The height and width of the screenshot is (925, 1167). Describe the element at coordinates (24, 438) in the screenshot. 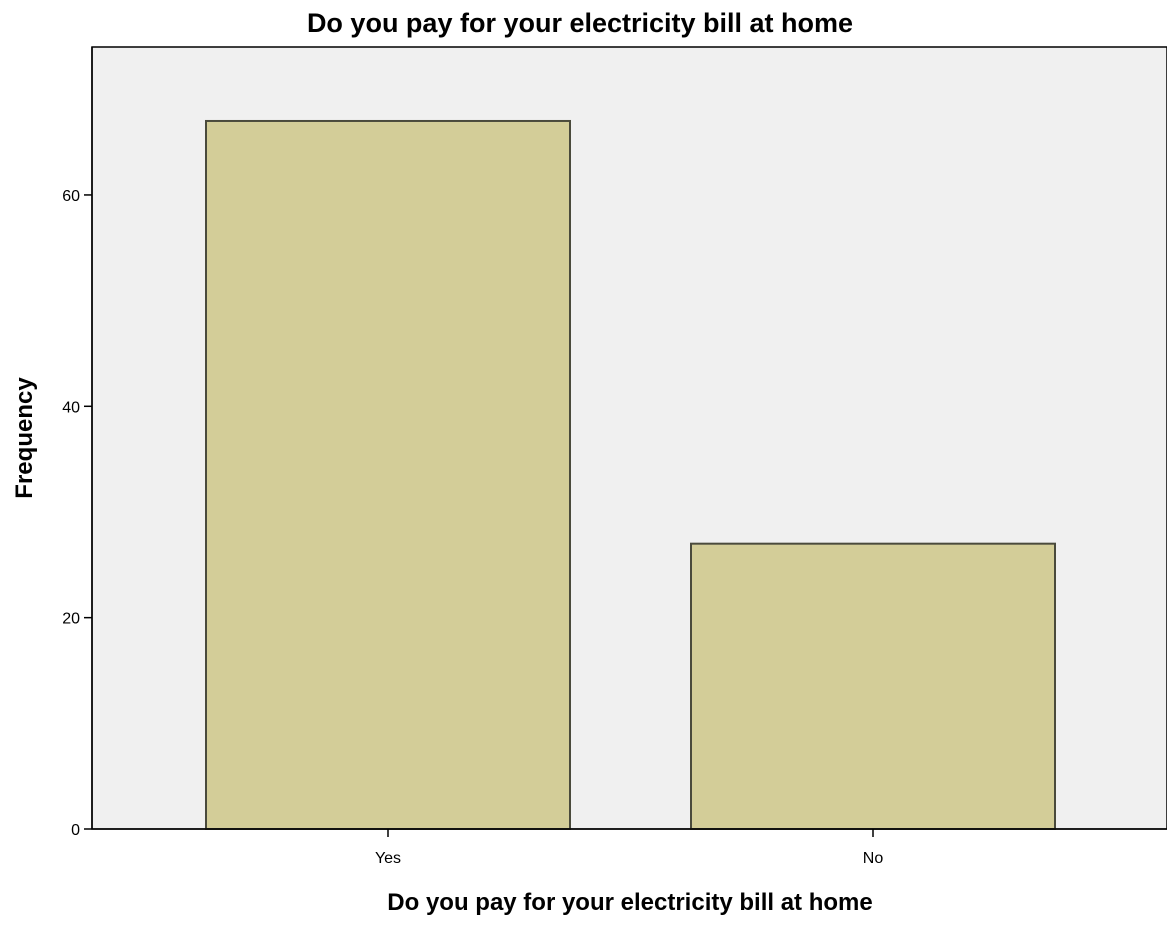

I see `y-axis-title: Frequency` at that location.